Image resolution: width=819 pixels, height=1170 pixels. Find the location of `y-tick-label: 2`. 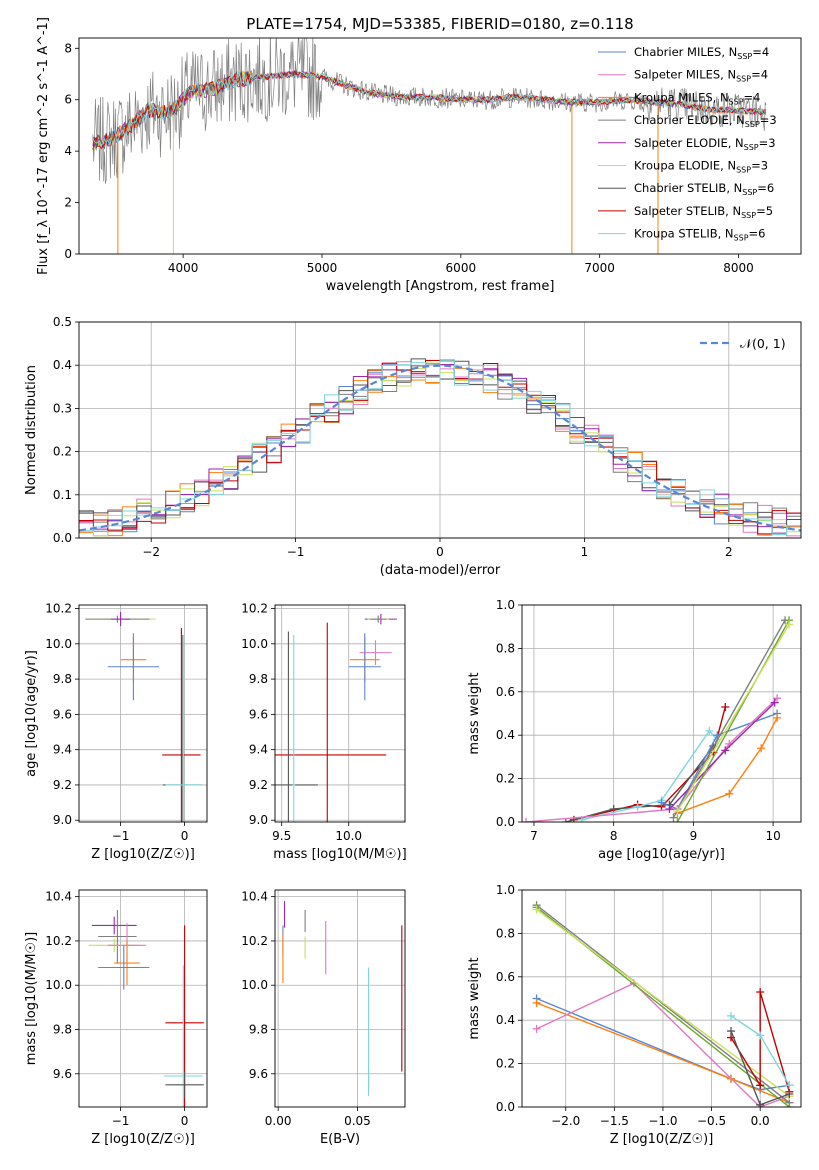

y-tick-label: 2 is located at coordinates (68, 203).